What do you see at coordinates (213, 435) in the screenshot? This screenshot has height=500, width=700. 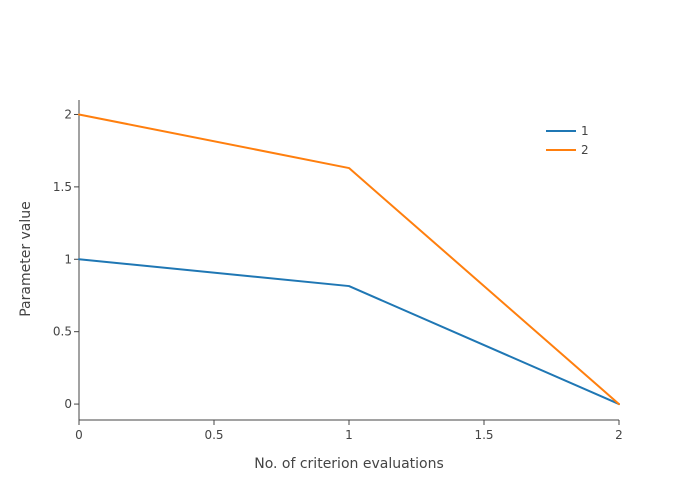 I see `x-tick-label: 0.5` at bounding box center [213, 435].